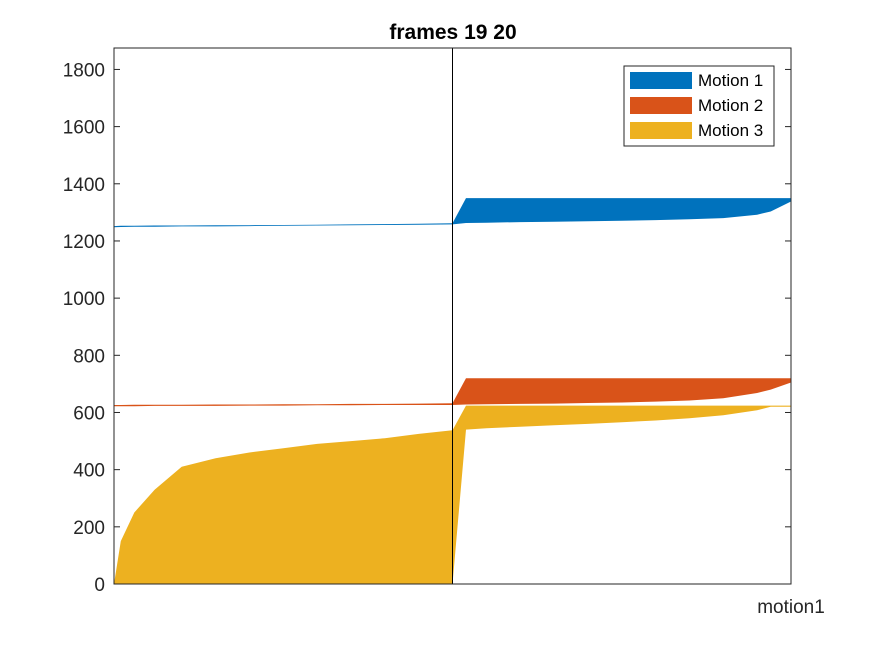 The image size is (875, 656). I want to click on y-tick-label: 1800, so click(84, 70).